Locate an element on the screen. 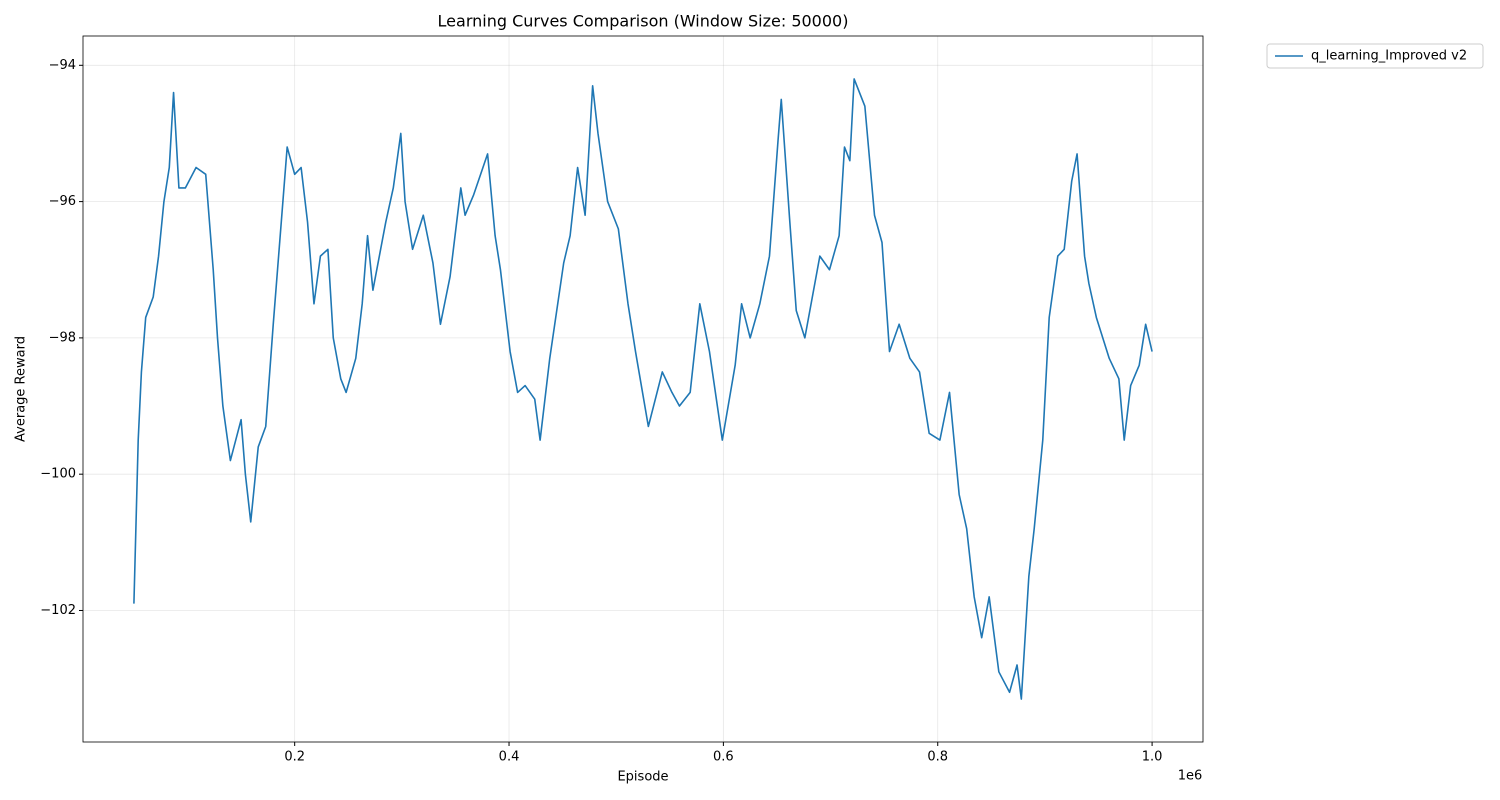  legend-box is located at coordinates (1375, 56).